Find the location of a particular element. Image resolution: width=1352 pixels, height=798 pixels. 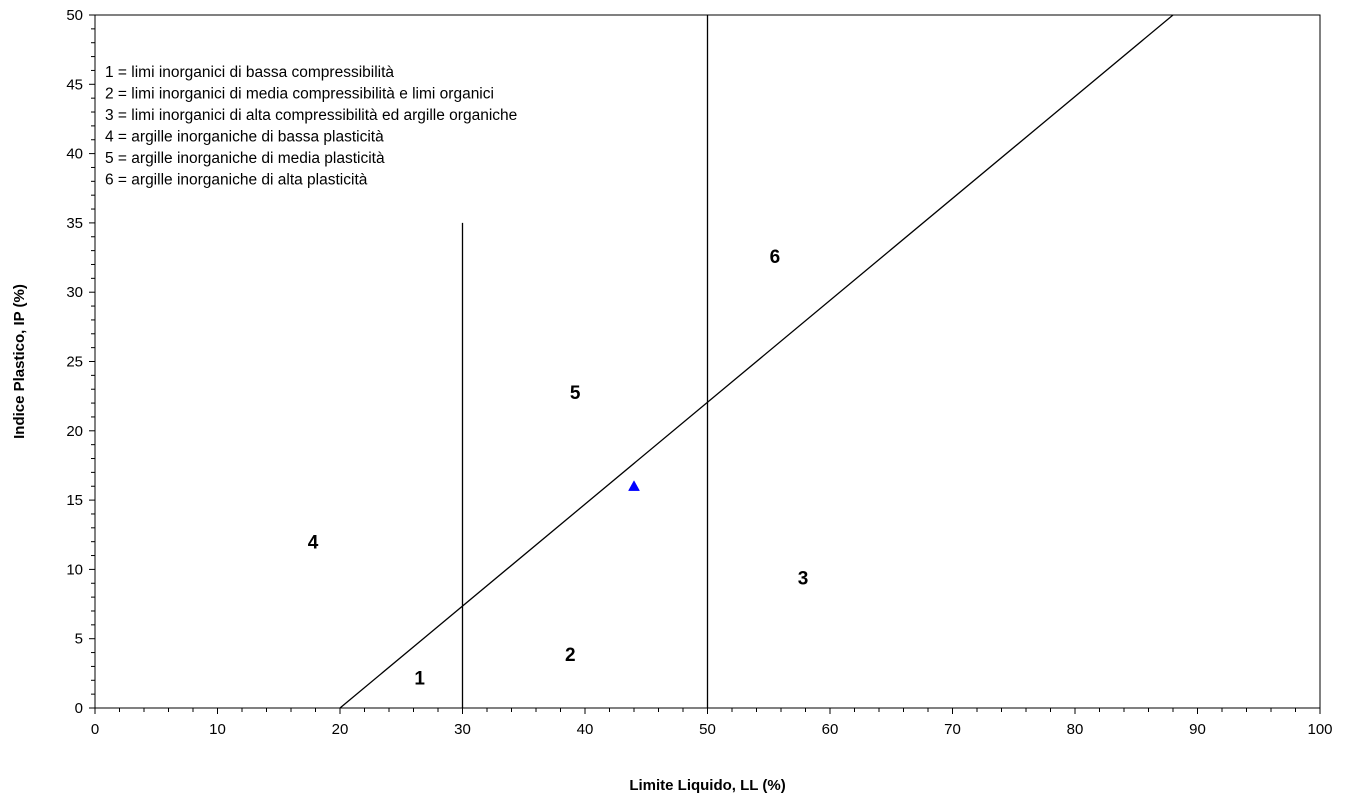

y-tick-label: 10 is located at coordinates (74, 569).